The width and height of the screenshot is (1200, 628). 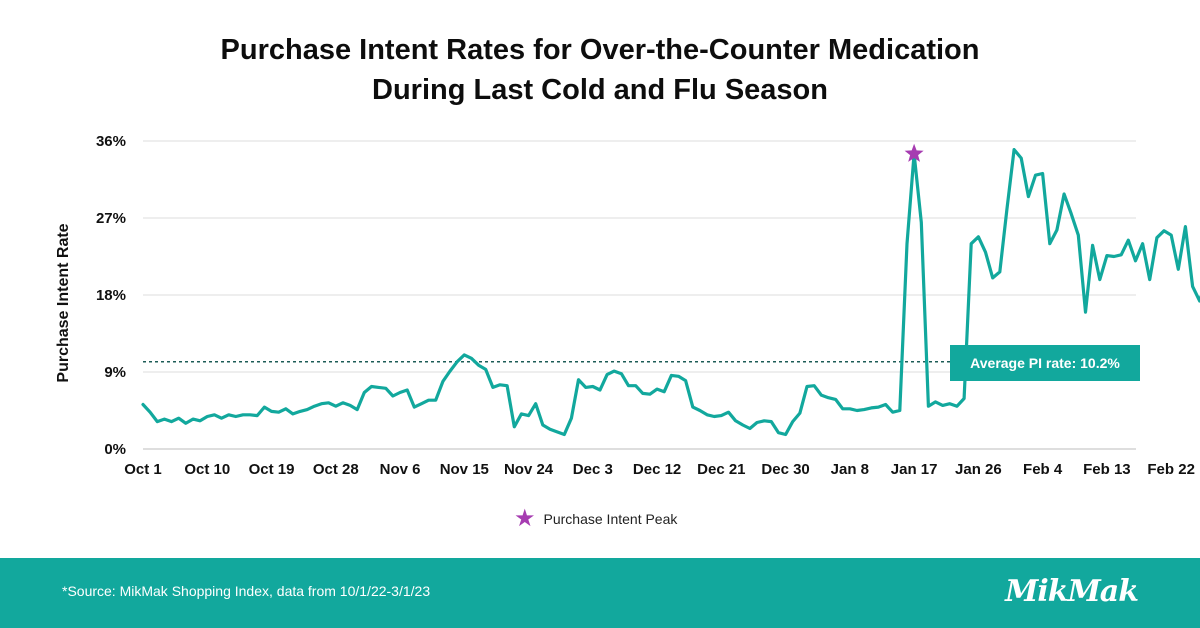 I want to click on y-tick-label: 27%, so click(x=111, y=218).